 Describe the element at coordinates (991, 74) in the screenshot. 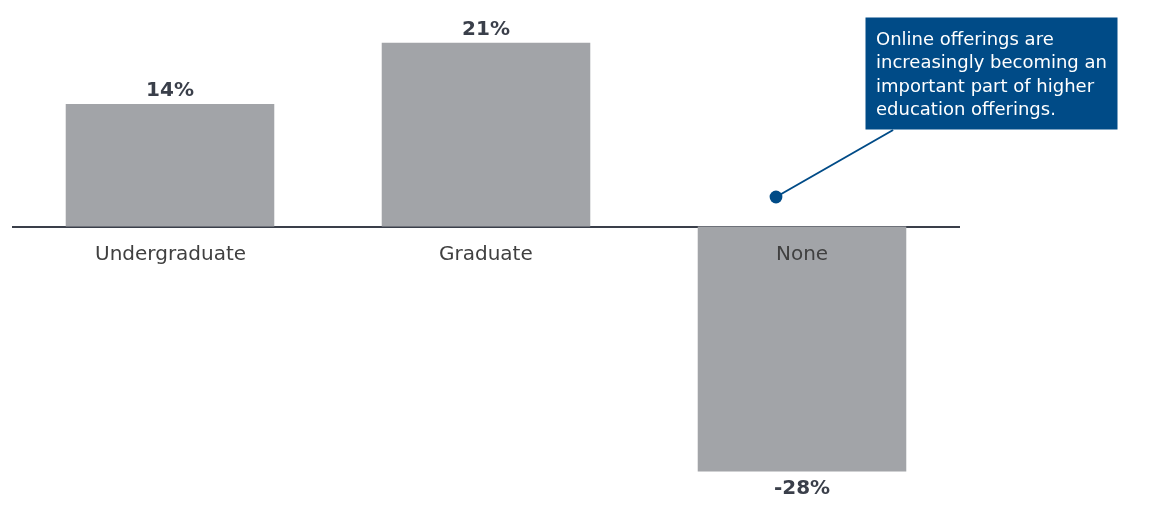

I see `annotation: Online offerings are increasingly becoming an important part of higher education offerings.` at that location.